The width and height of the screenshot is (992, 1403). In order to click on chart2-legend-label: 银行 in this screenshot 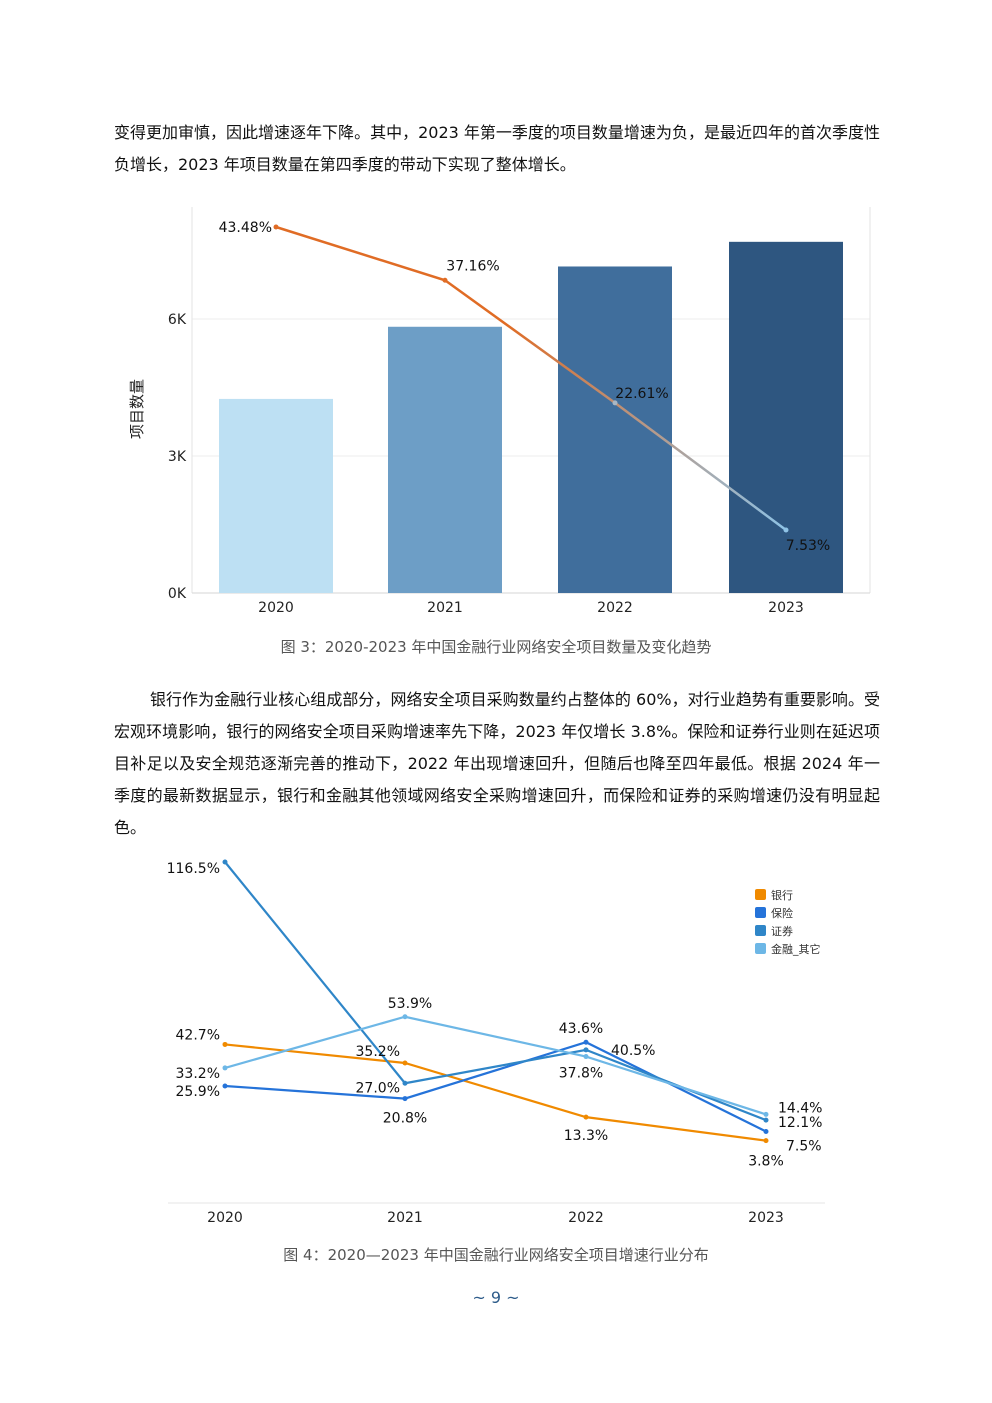, I will do `click(782, 895)`.